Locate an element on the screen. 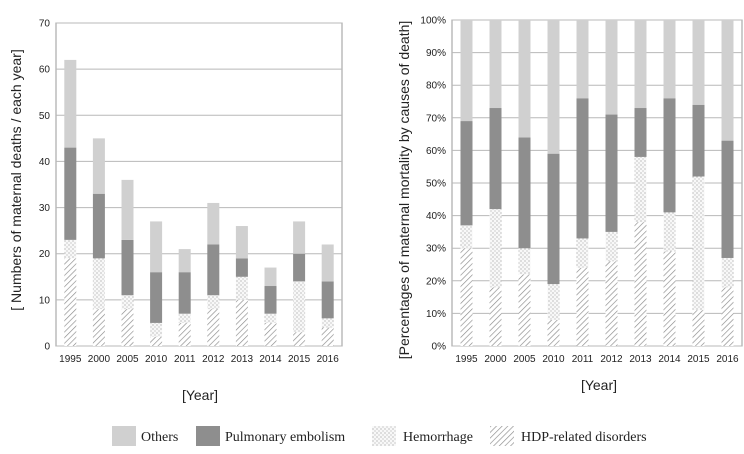  right-bar-hemorrhage-2015 is located at coordinates (698, 243).